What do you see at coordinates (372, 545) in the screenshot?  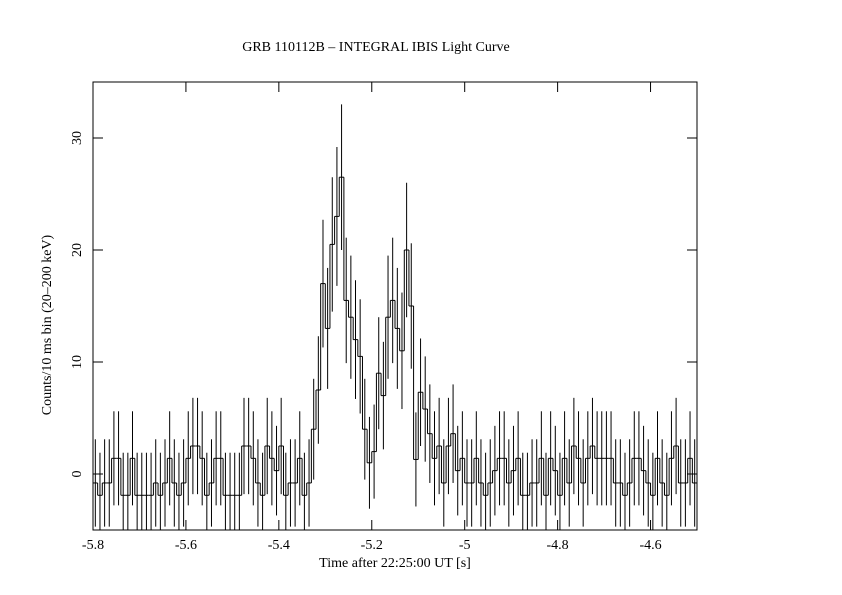 I see `x-tick-label: -5.2` at bounding box center [372, 545].